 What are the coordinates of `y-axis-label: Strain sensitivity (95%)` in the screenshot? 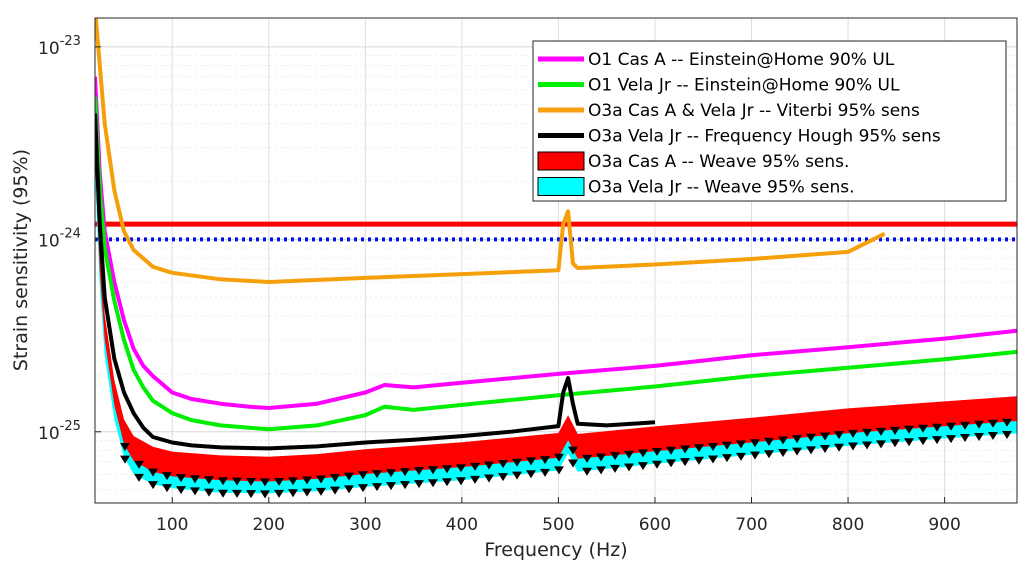 It's located at (21, 260).